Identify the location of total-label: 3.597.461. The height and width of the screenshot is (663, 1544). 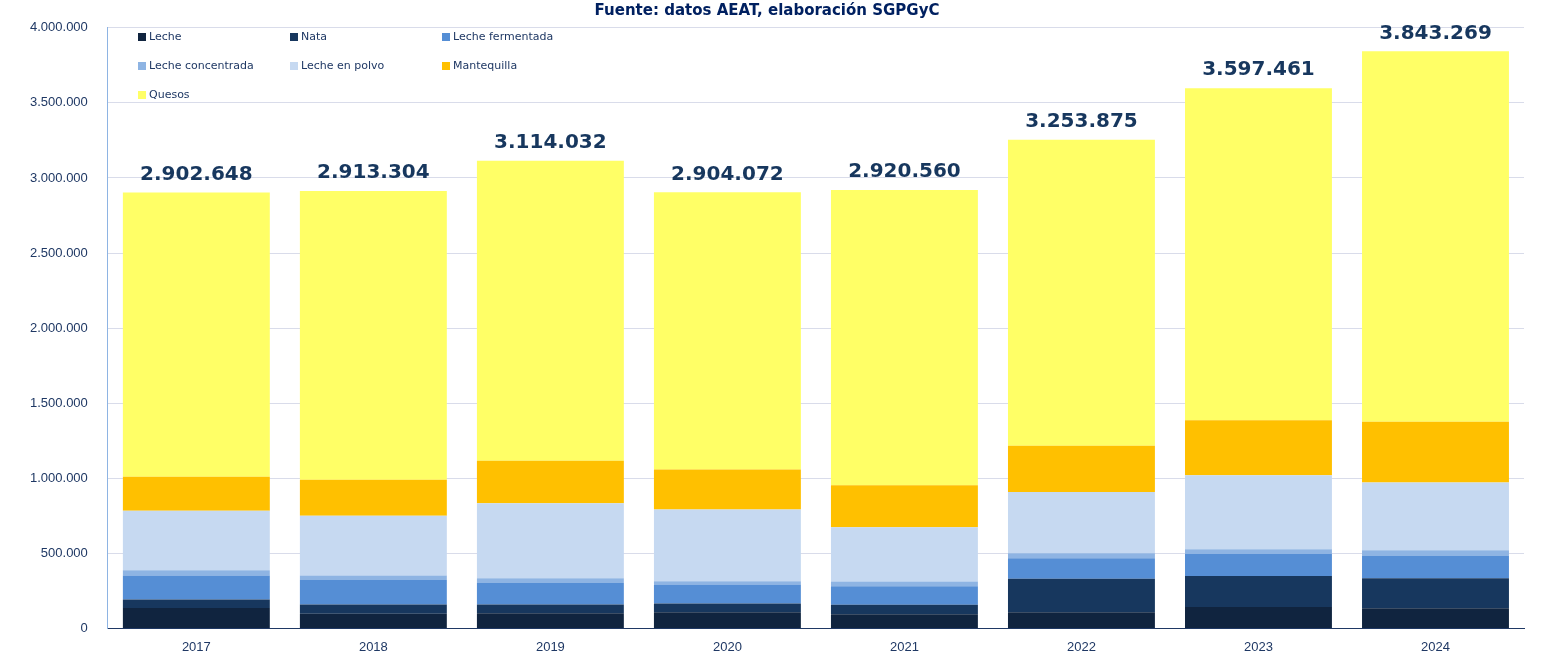
(1258, 68).